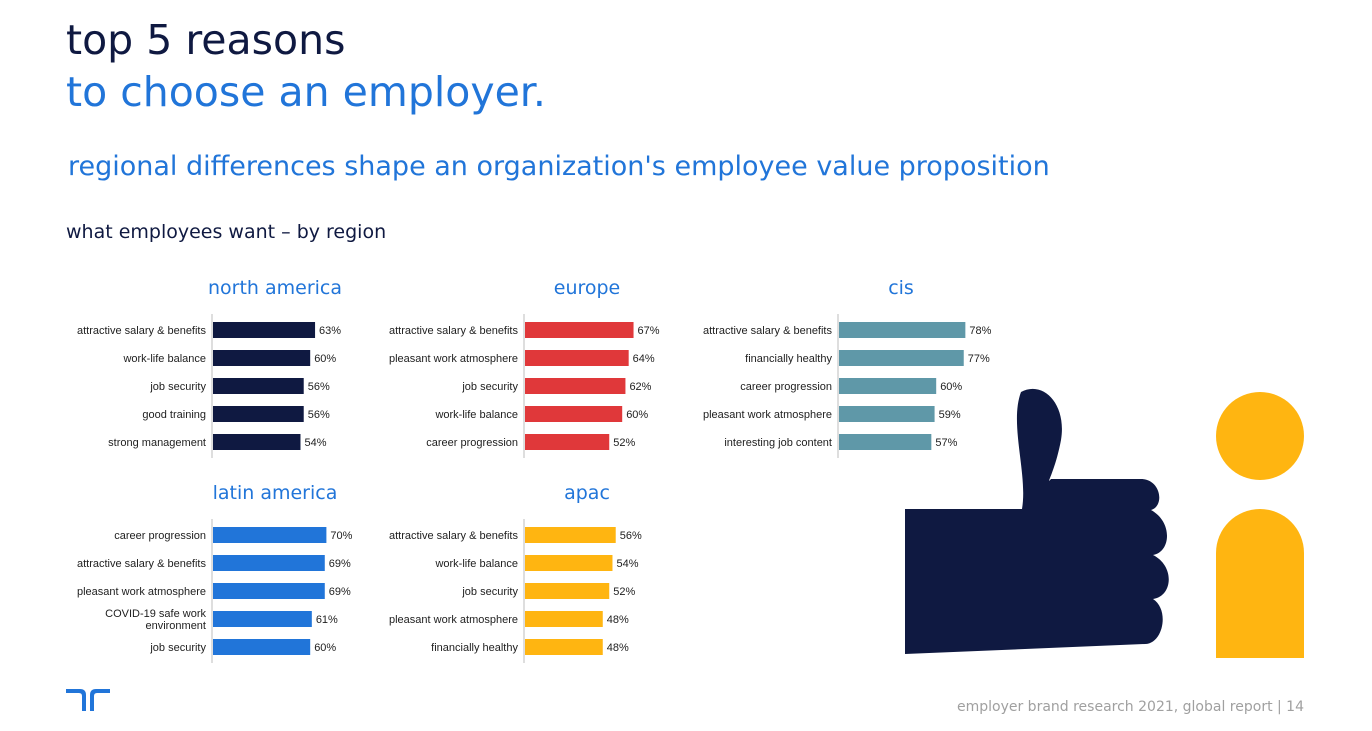 The height and width of the screenshot is (731, 1372). Describe the element at coordinates (624, 443) in the screenshot. I see `chart-europe-value-label: 52%` at that location.